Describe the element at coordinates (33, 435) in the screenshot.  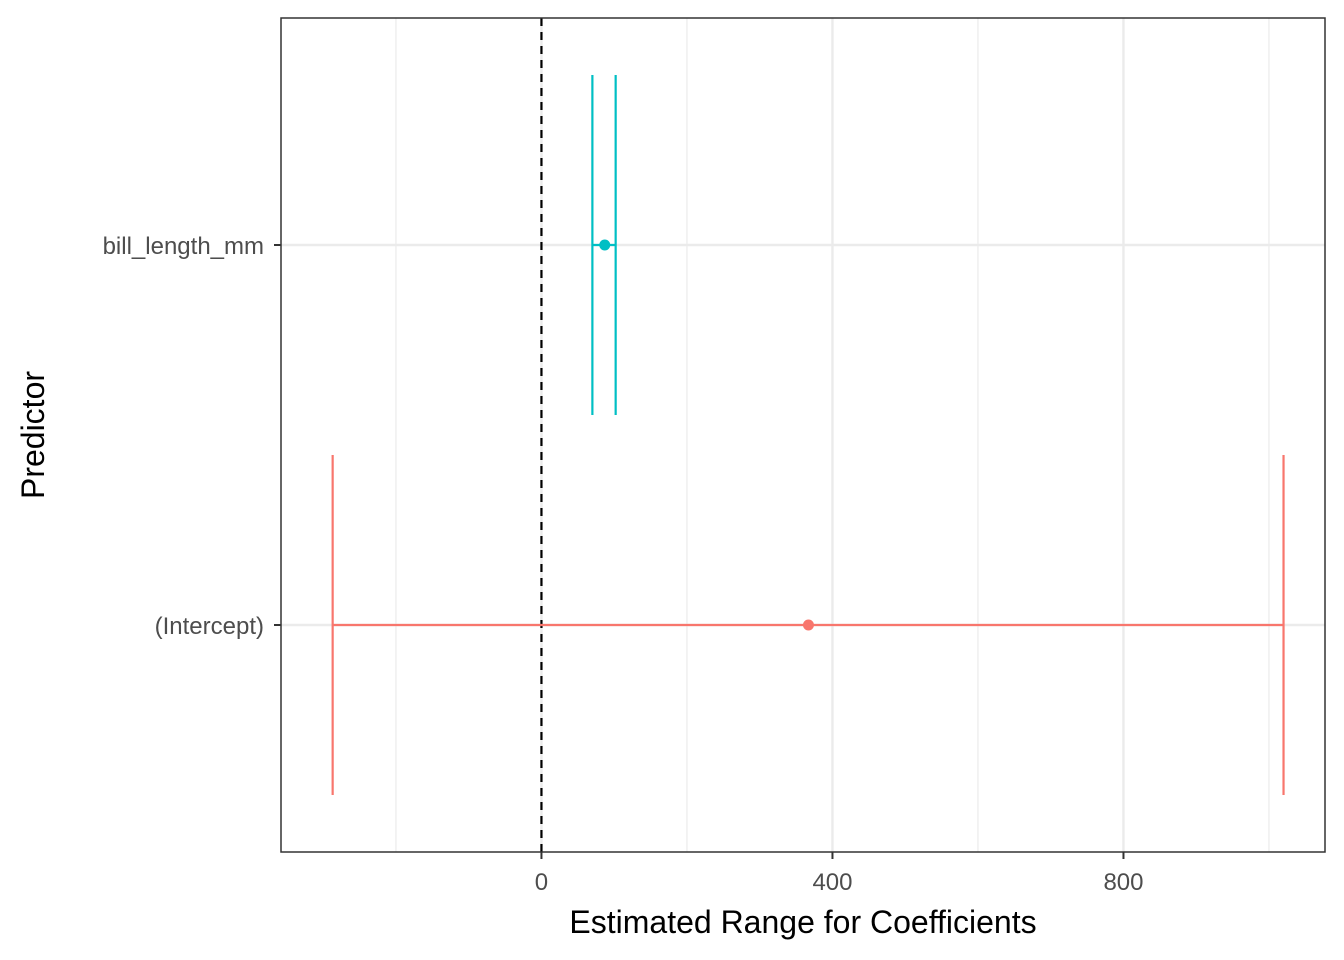
I see `y-axis-title: Predictor` at that location.